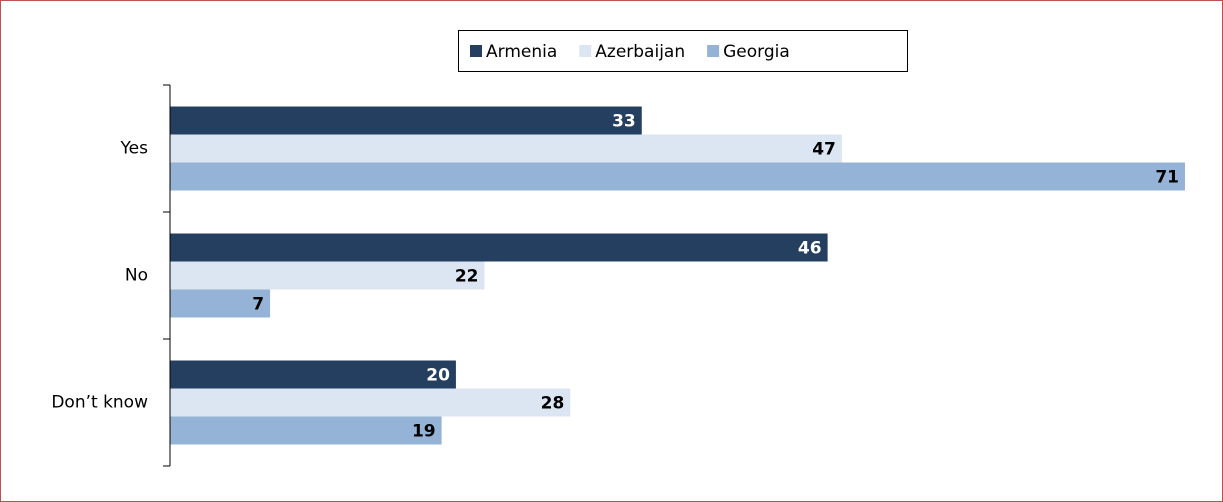 This screenshot has height=502, width=1223. Describe the element at coordinates (424, 432) in the screenshot. I see `value-label: 19` at that location.